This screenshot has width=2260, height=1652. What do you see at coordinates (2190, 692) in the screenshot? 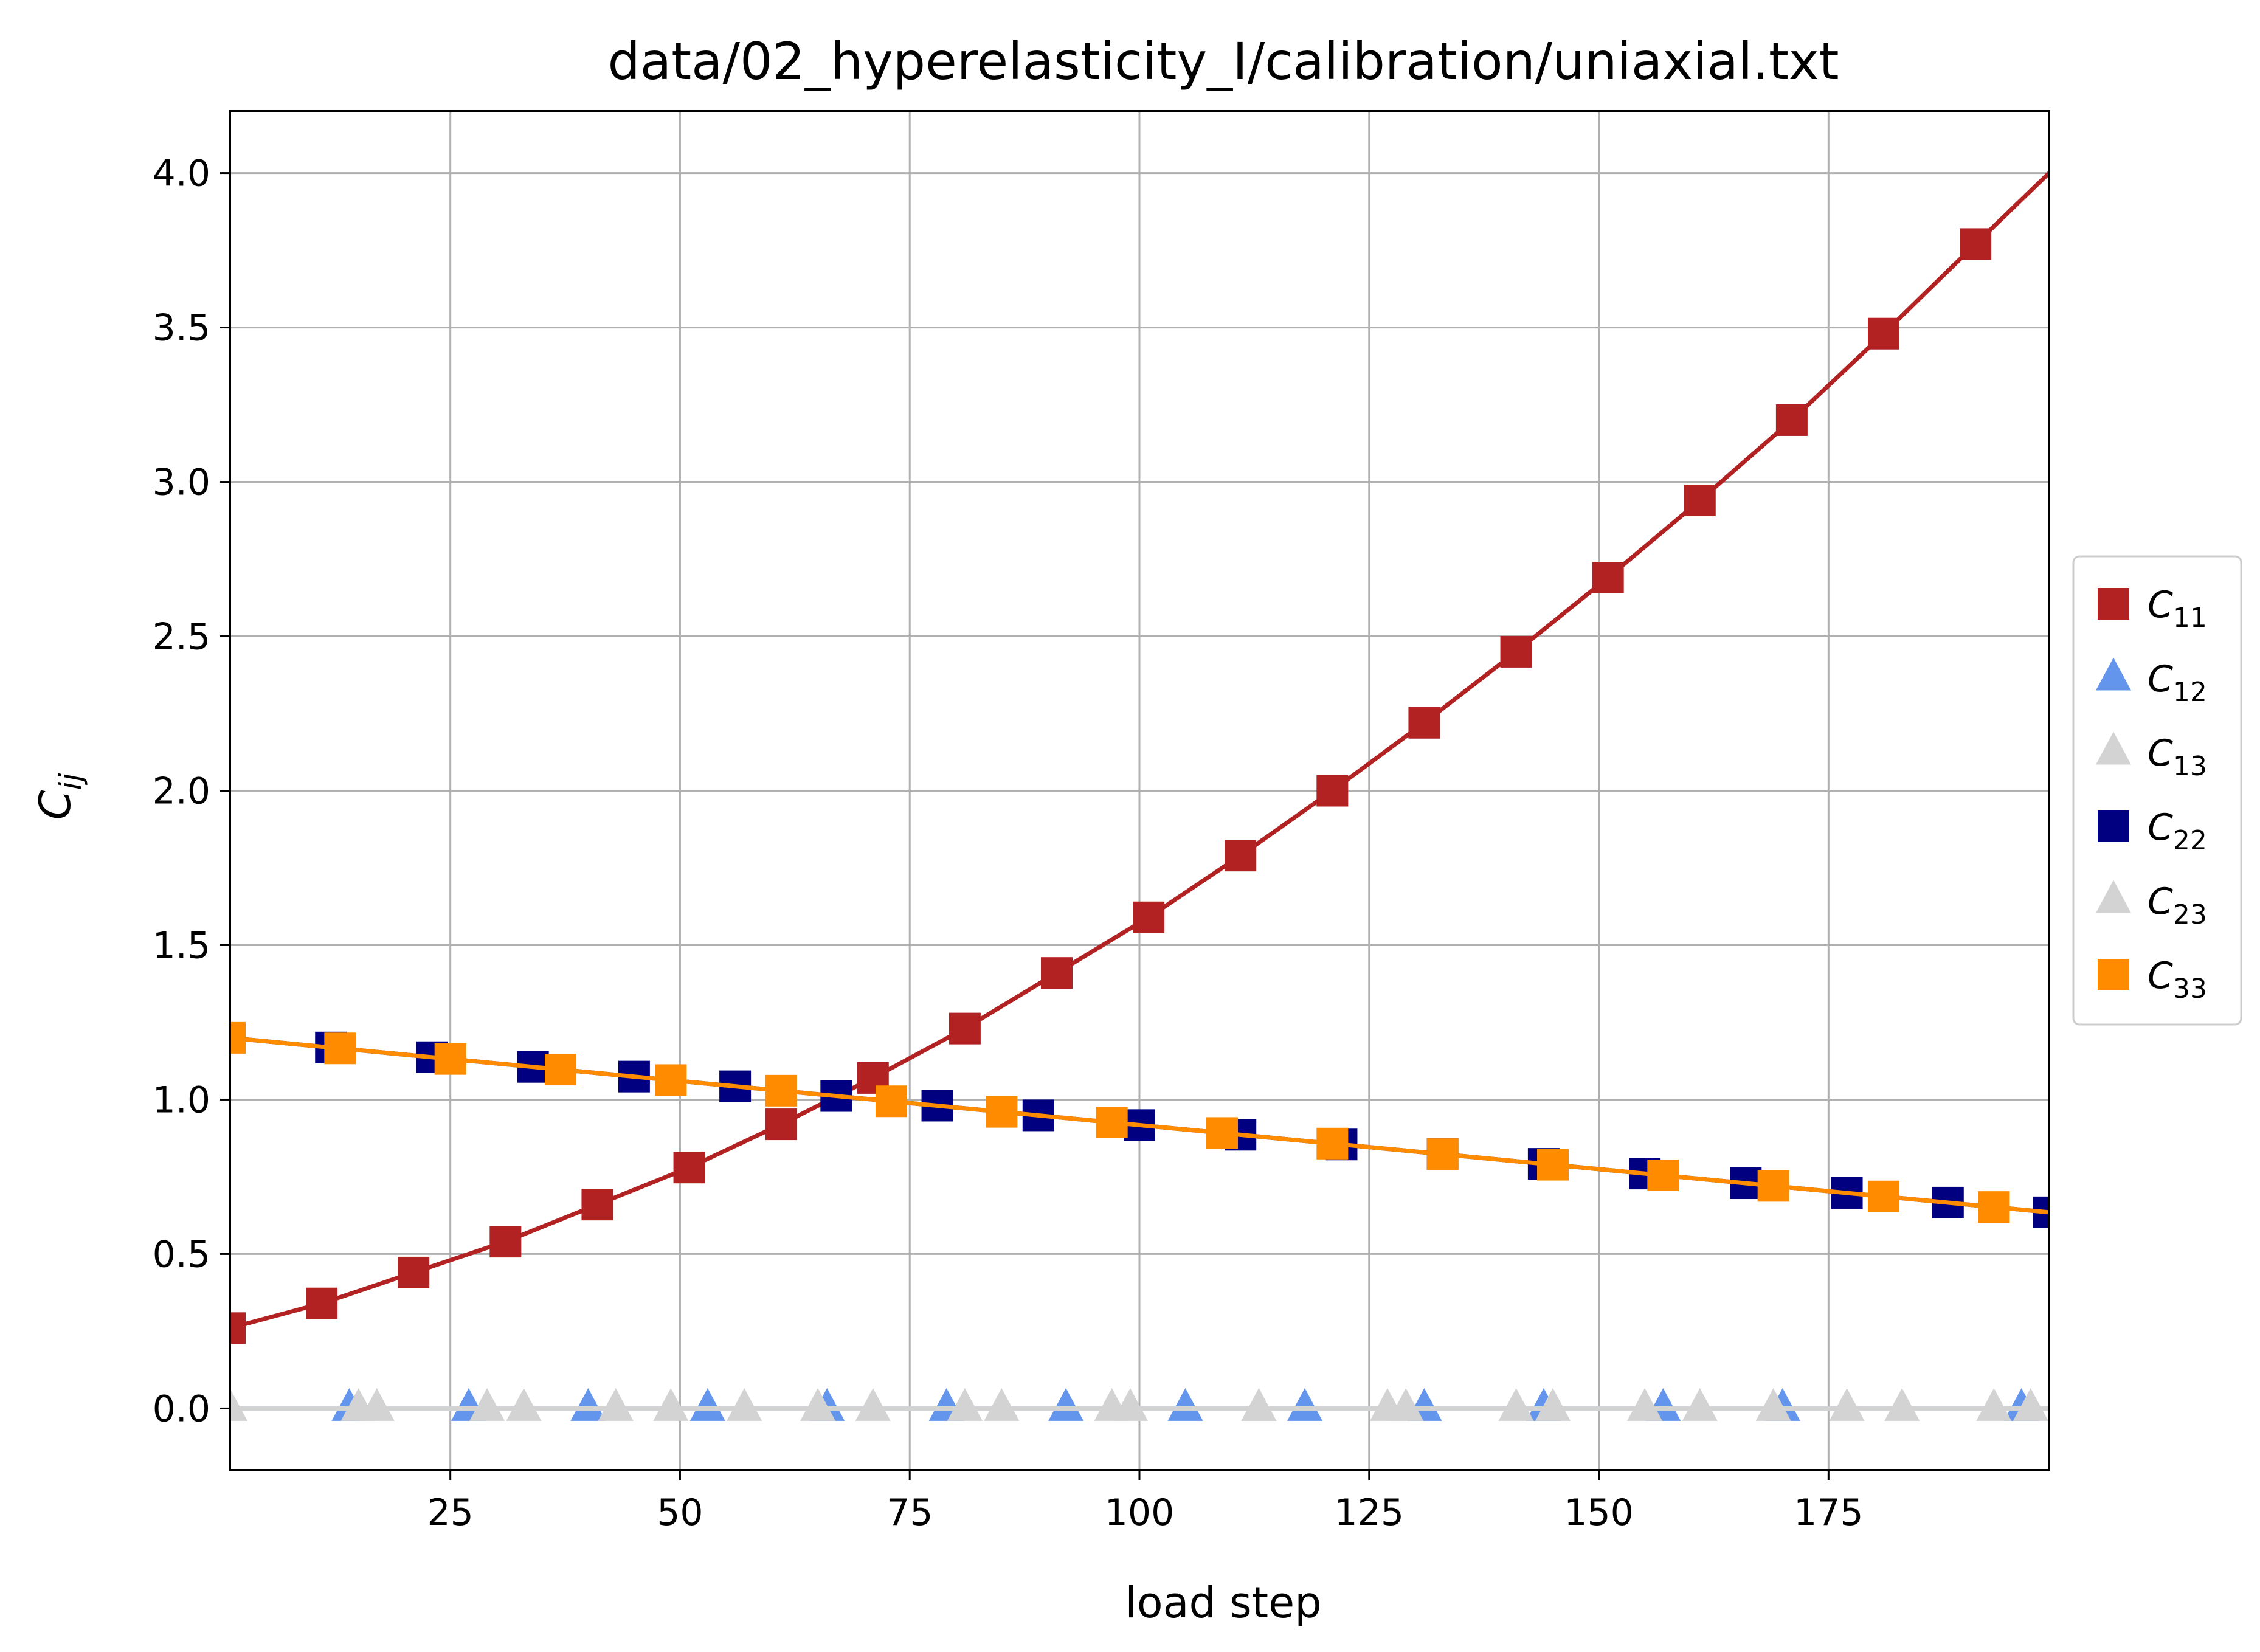
I see `legend-label-sub: 12` at bounding box center [2190, 692].